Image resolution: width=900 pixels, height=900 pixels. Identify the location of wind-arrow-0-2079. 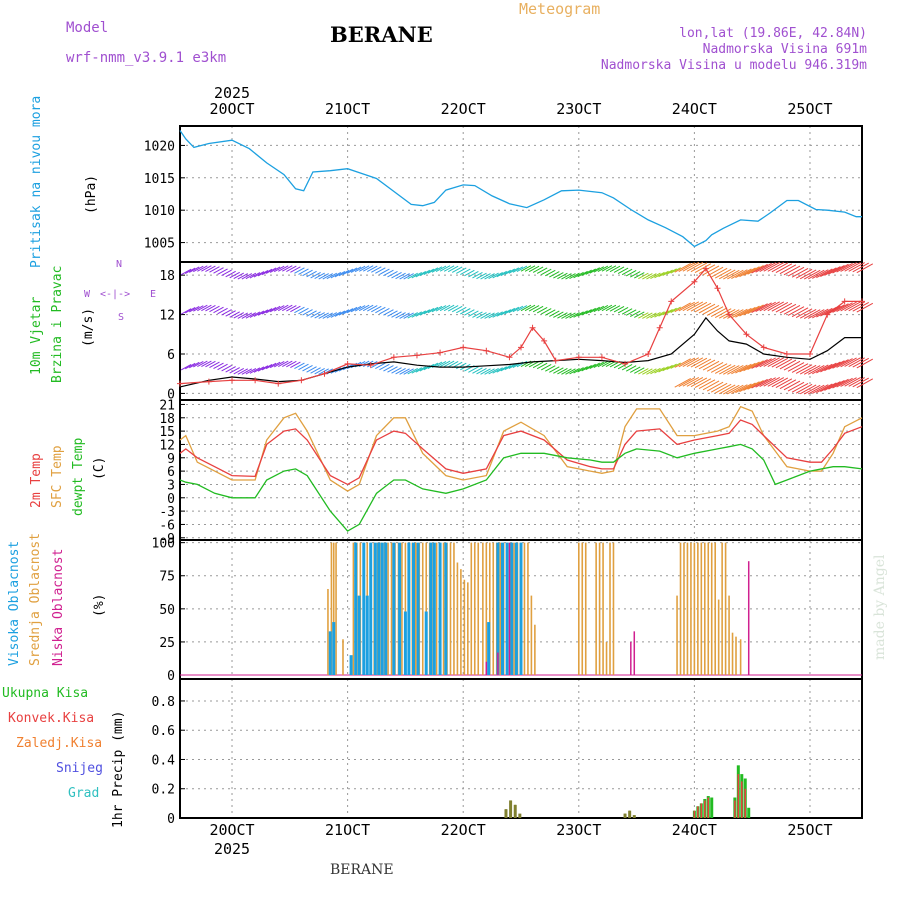
(327, 276).